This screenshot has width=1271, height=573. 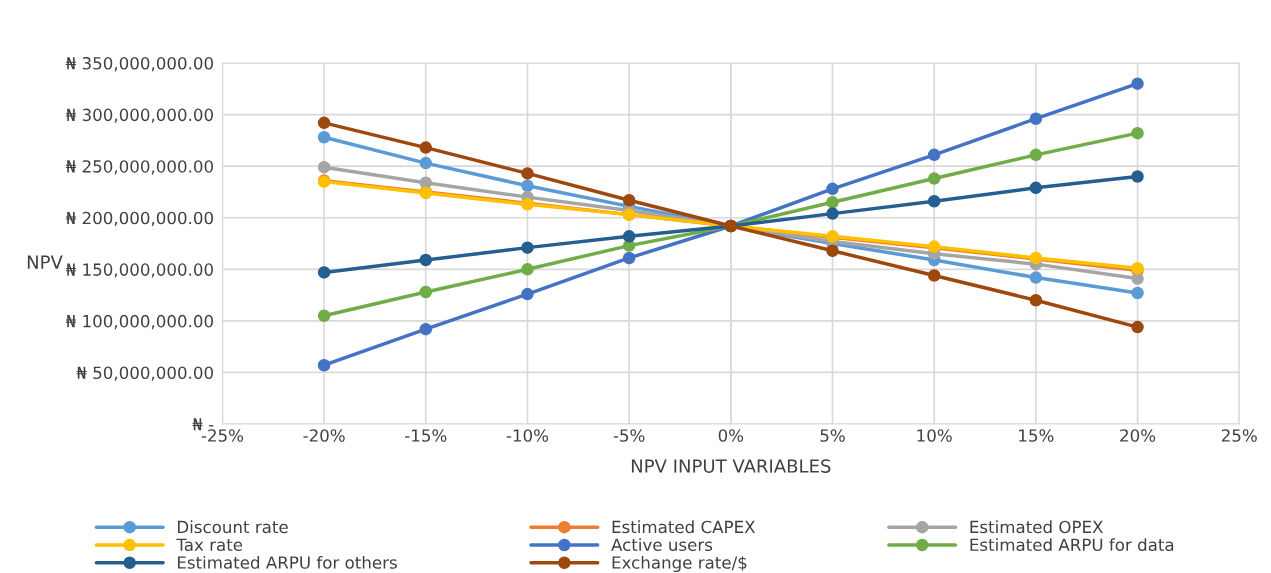 What do you see at coordinates (684, 527) in the screenshot?
I see `legend-label: Estimated CAPEX` at bounding box center [684, 527].